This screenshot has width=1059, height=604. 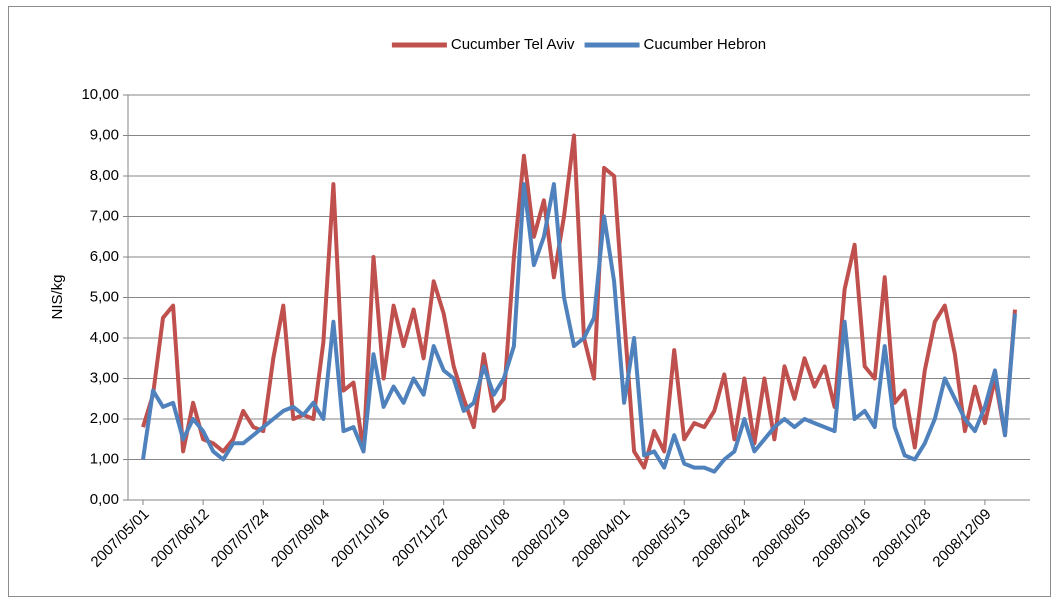 What do you see at coordinates (104, 458) in the screenshot?
I see `y-tick-label: 1,00` at bounding box center [104, 458].